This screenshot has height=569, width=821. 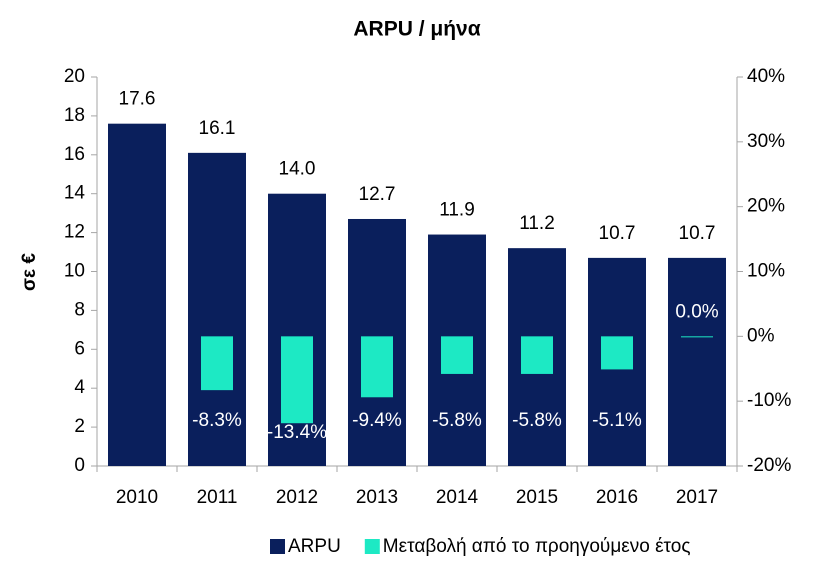 What do you see at coordinates (74, 115) in the screenshot?
I see `y-tick-label: 18` at bounding box center [74, 115].